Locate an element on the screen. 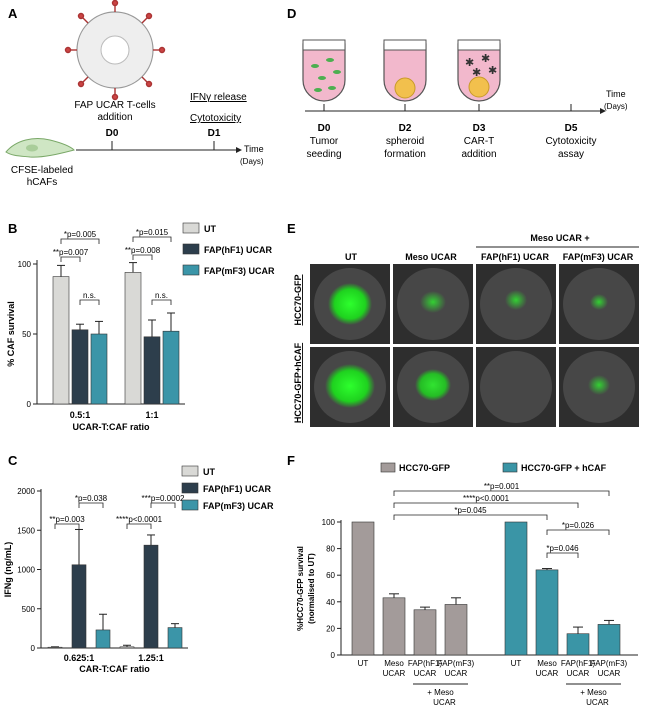 This screenshot has width=661, height=713. panel-d: D ✱ ✱✱ ✱ Time (Days) is located at coordinates (457, 83).